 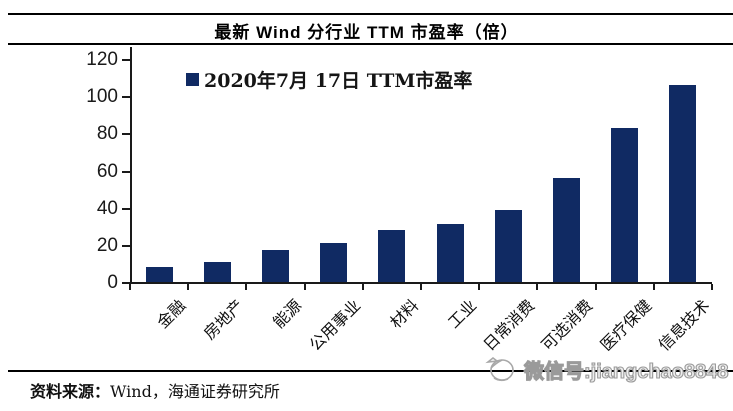 I want to click on y-axis-line, so click(x=131, y=165).